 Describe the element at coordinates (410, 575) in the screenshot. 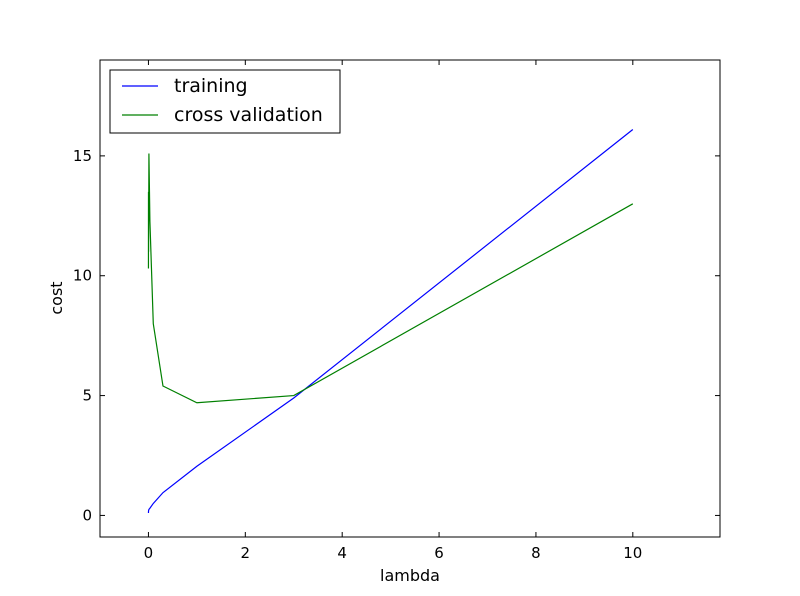

I see `x-axis-label: lambda` at that location.